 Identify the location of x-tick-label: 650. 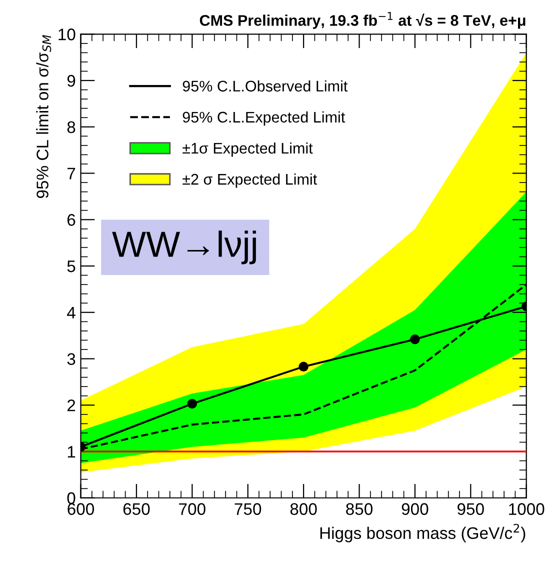
(136, 509).